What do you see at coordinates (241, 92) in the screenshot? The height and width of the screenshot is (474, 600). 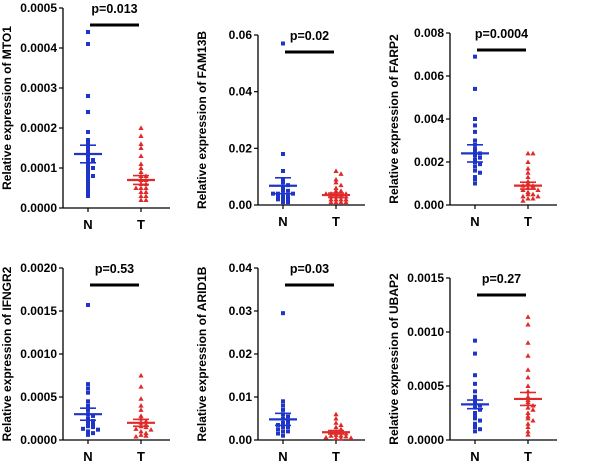 I see `y-tick-label: 0.04` at bounding box center [241, 92].